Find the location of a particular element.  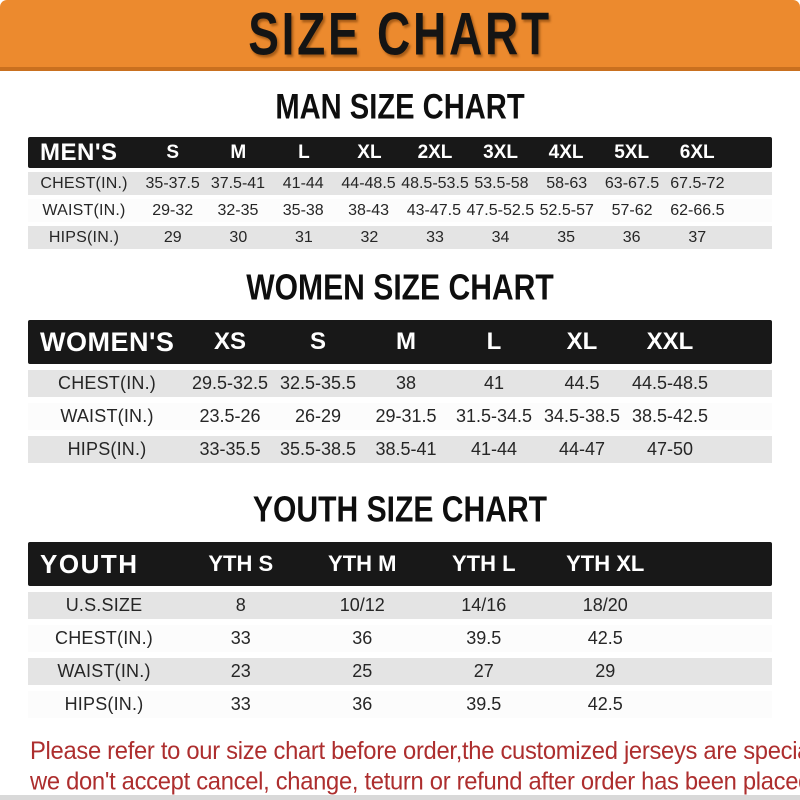

women-section-heading: WOMEN SIZE CHART is located at coordinates (400, 287).